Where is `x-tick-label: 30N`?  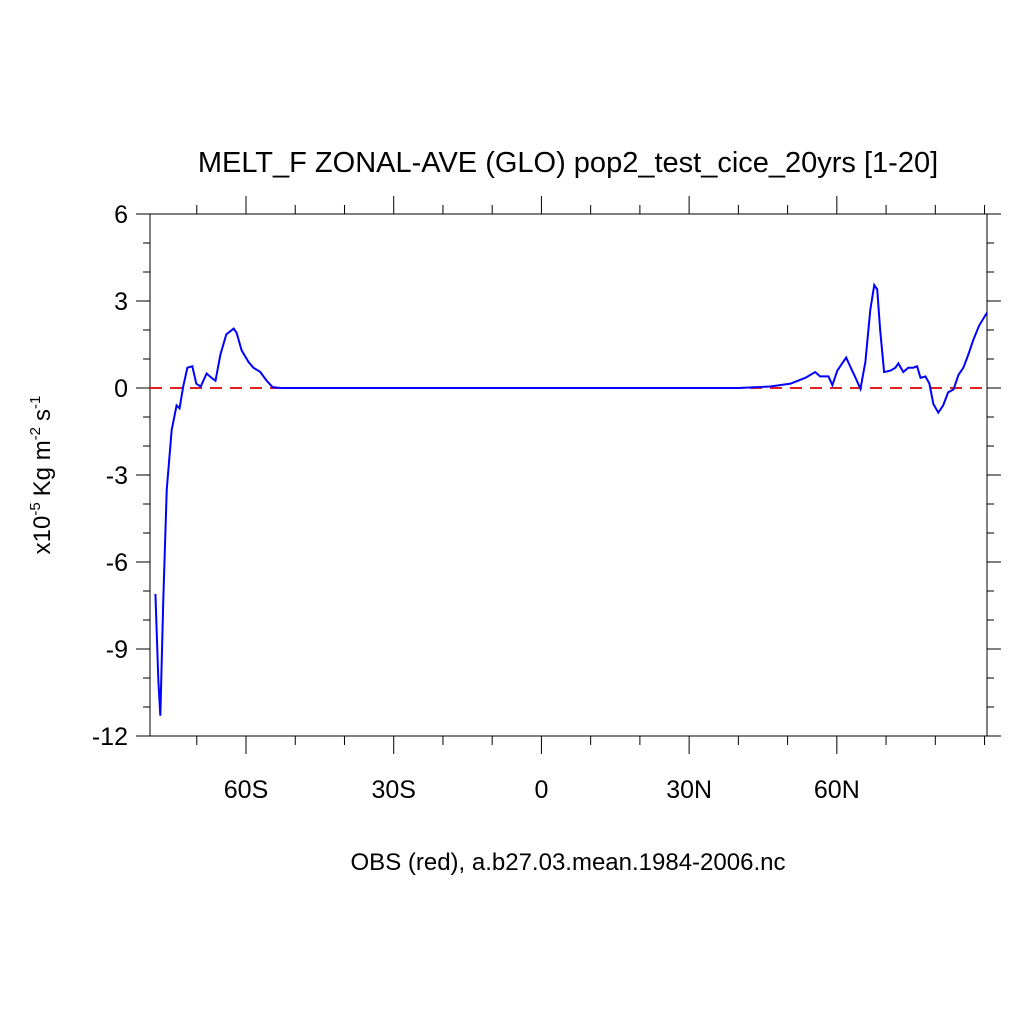
x-tick-label: 30N is located at coordinates (689, 790).